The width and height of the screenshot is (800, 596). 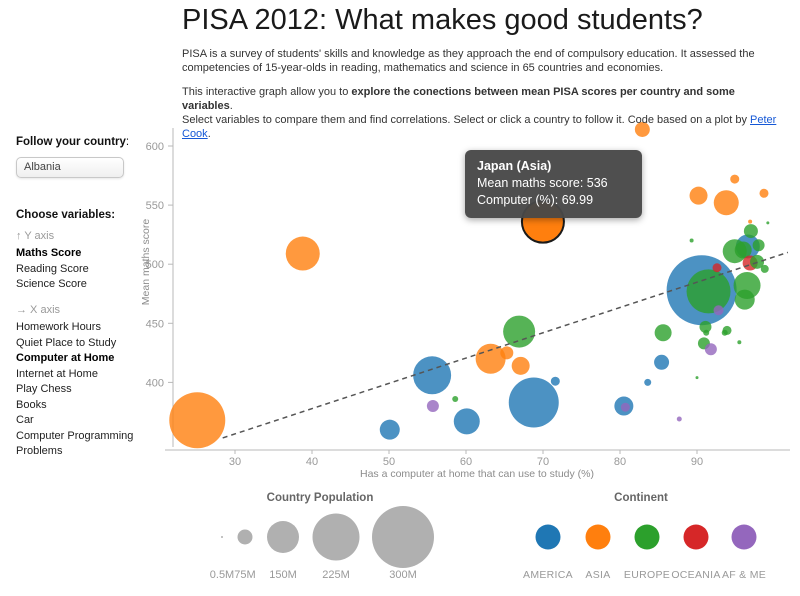 I want to click on continent-legend-circle-oceania, so click(x=696, y=537).